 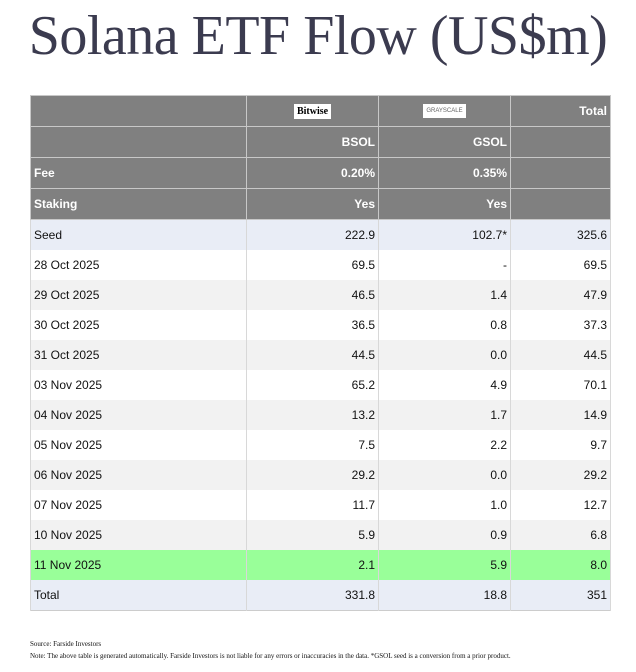 I want to click on table-row: 30 Oct 2025 36.5 0.8 37.3, so click(x=320, y=325).